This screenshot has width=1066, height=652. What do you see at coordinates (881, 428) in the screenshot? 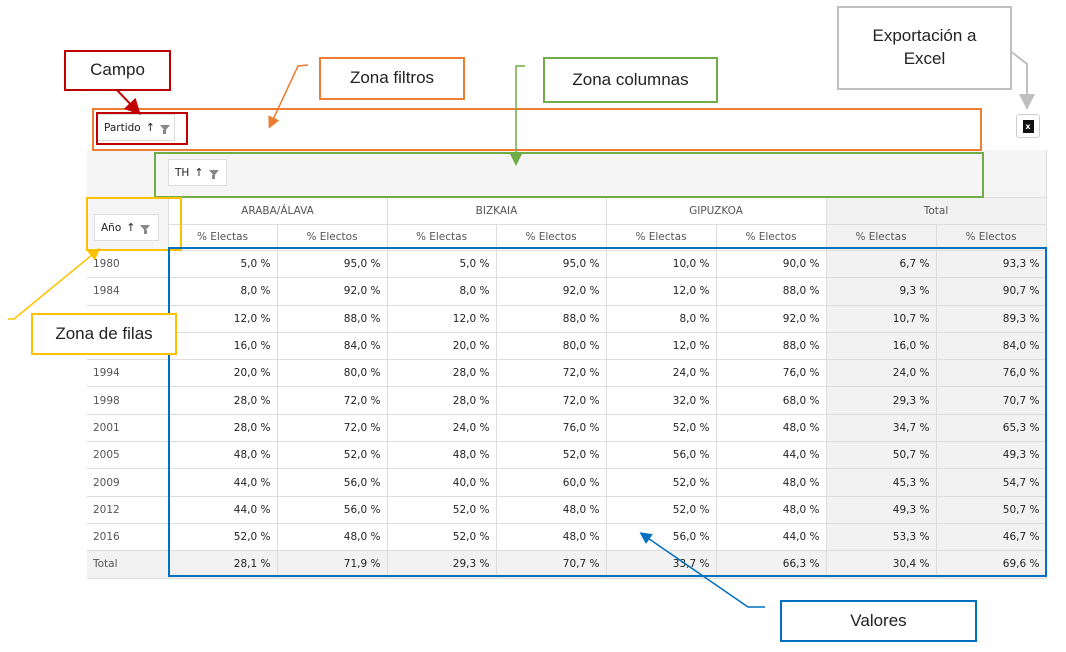
I see `value-cell: 34,7 %` at bounding box center [881, 428].